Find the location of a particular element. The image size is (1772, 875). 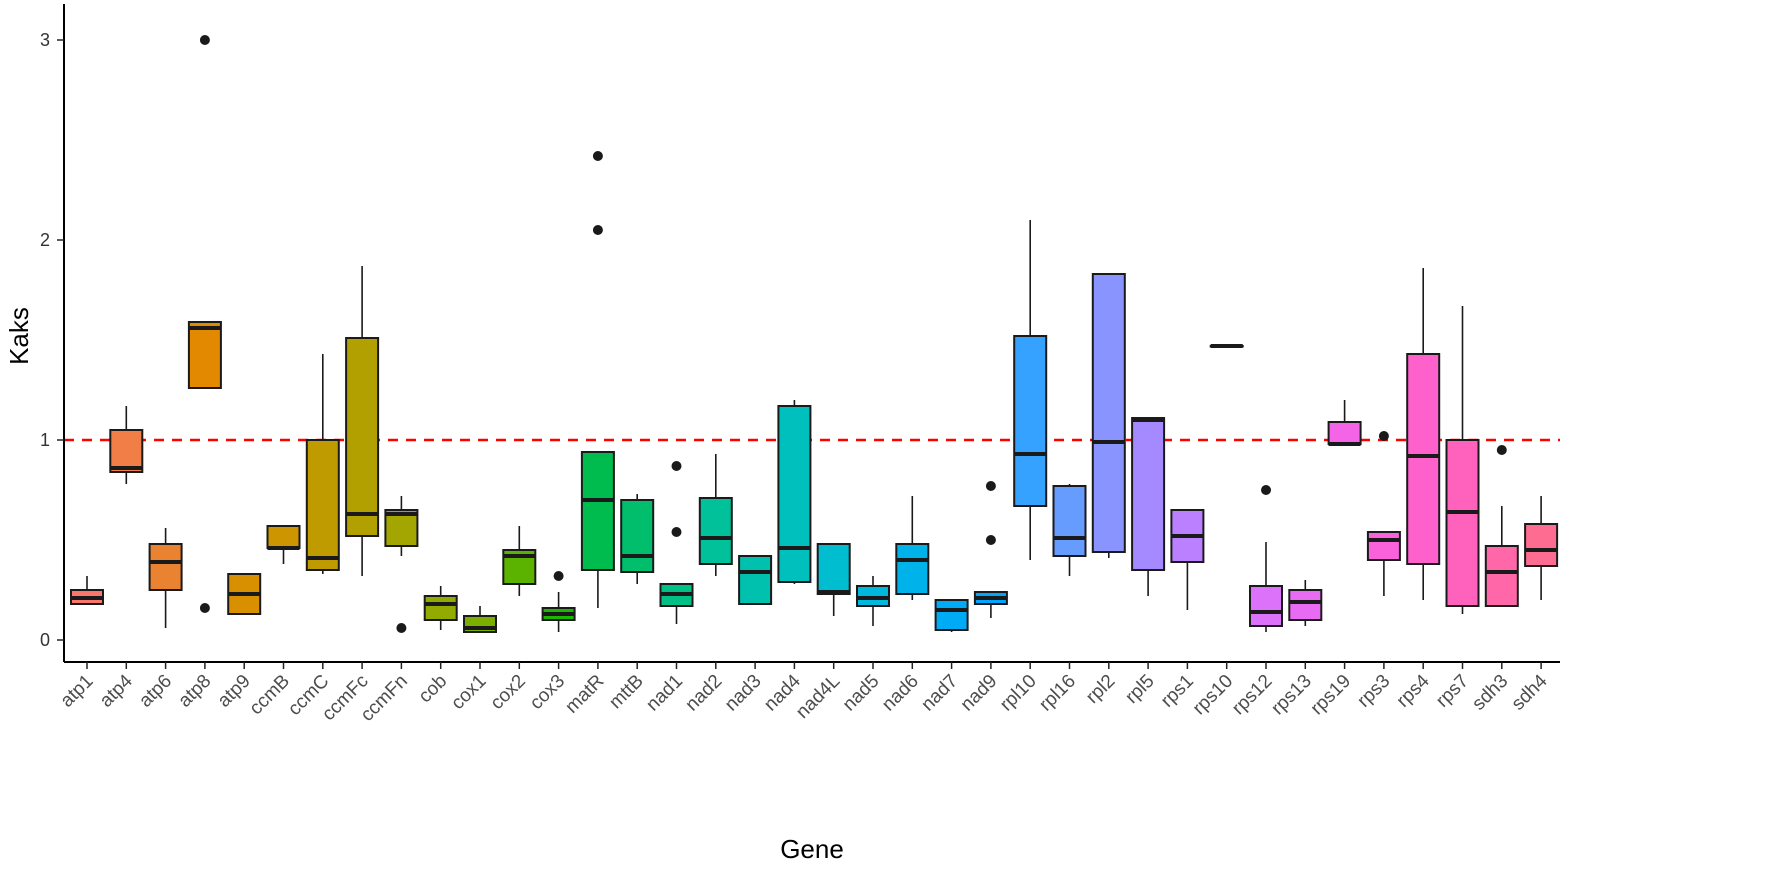

box-atp8 is located at coordinates (204, 324).